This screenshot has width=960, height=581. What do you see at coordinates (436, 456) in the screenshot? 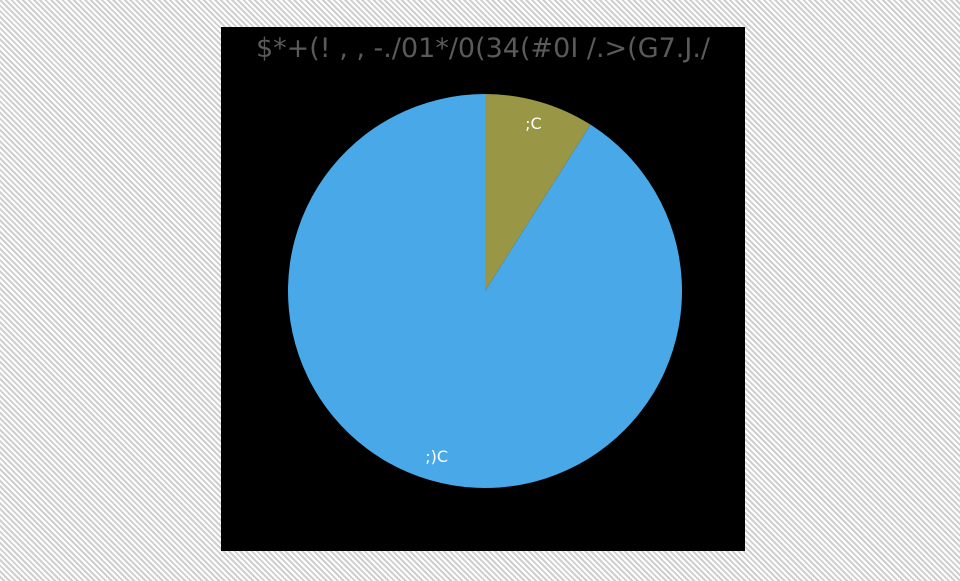
I see `pie-slice-label-1: ;)C` at bounding box center [436, 456].